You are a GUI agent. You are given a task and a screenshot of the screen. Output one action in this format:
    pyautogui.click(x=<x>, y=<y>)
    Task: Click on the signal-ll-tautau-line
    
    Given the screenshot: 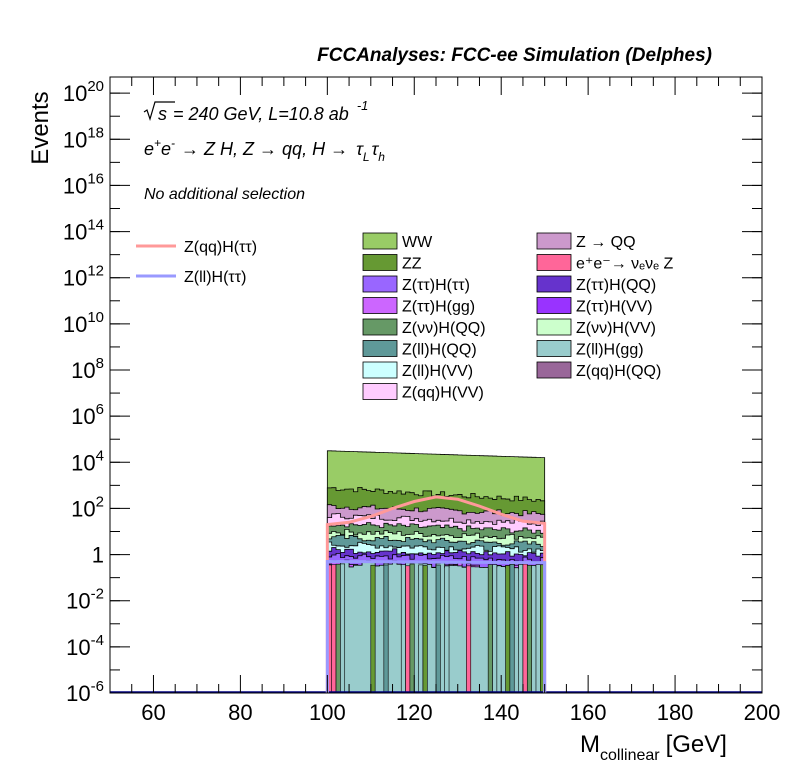 What is the action you would take?
    pyautogui.click(x=436, y=626)
    